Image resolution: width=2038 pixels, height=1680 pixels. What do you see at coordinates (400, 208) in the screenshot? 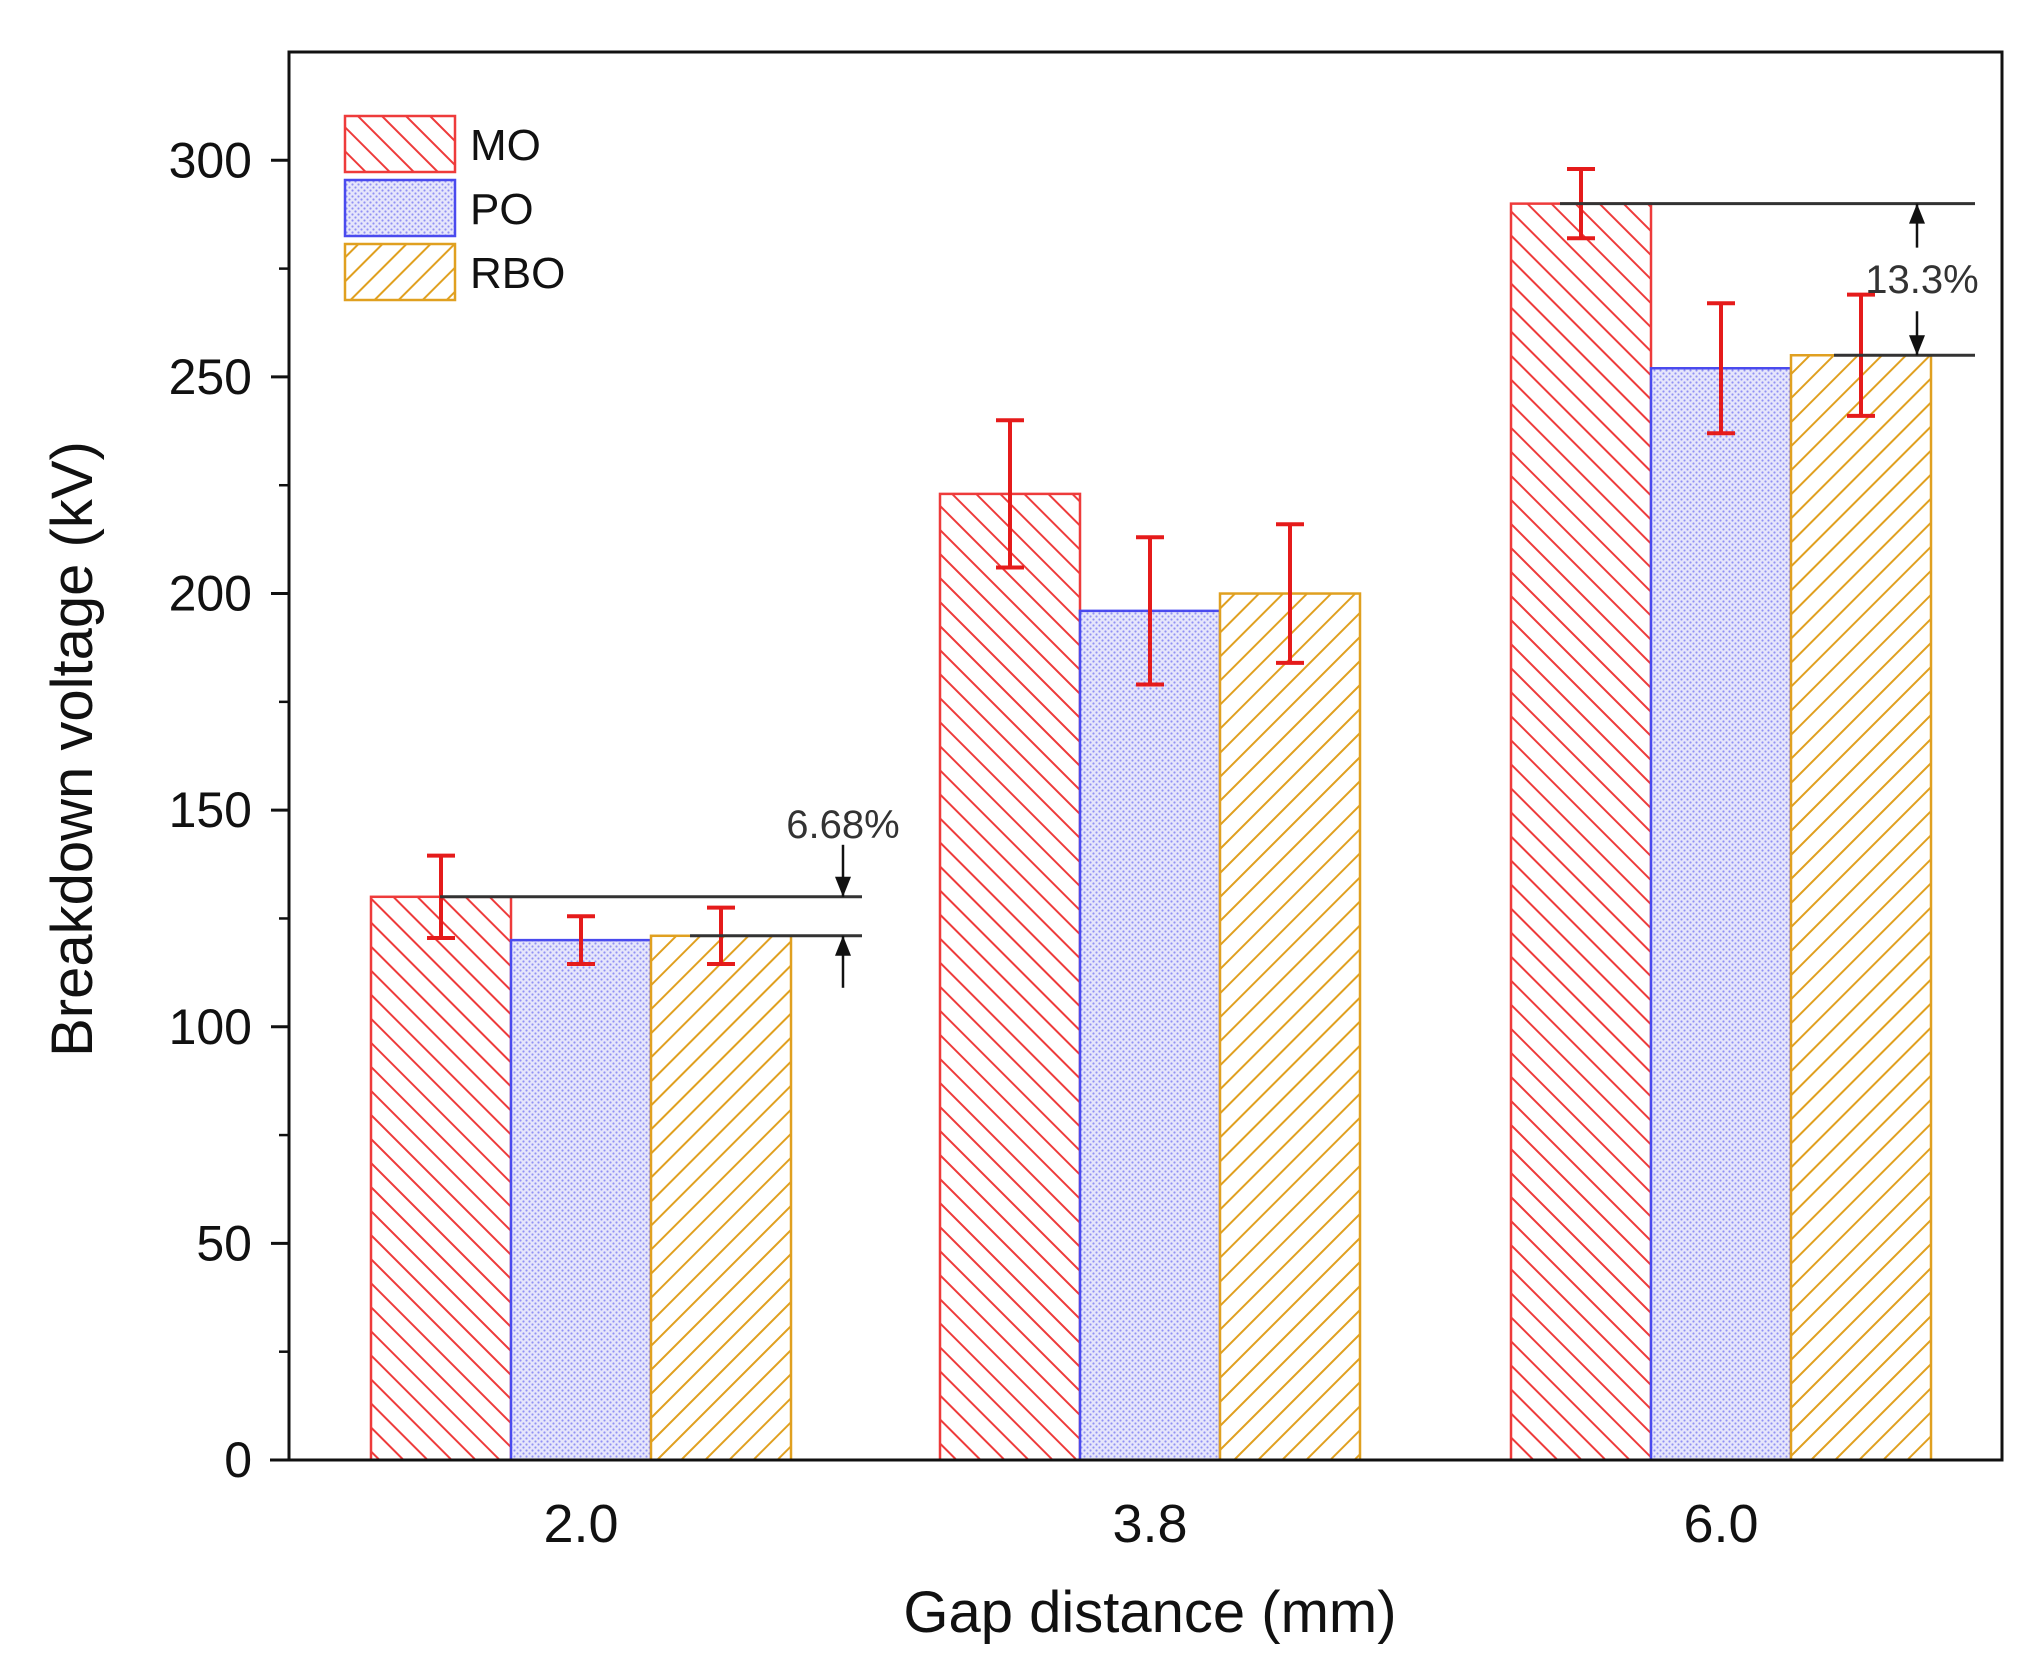
I see `legend-swatch-po` at bounding box center [400, 208].